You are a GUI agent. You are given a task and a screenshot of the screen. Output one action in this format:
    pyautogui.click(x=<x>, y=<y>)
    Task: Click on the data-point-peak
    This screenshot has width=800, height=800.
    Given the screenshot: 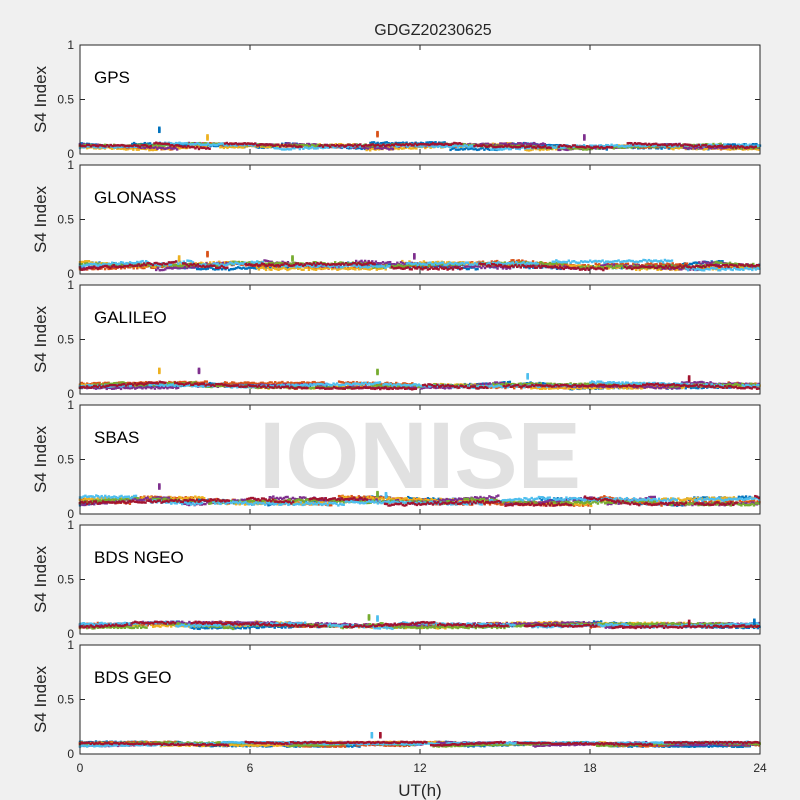 What is the action you would take?
    pyautogui.click(x=207, y=139)
    